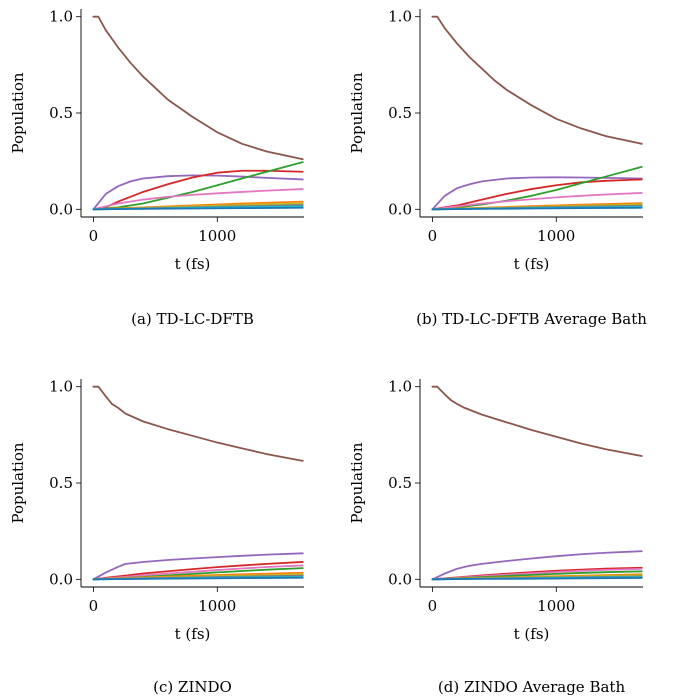 This screenshot has height=700, width=678. I want to click on panel-caption: (d) ZINDO Average Bath, so click(532, 687).